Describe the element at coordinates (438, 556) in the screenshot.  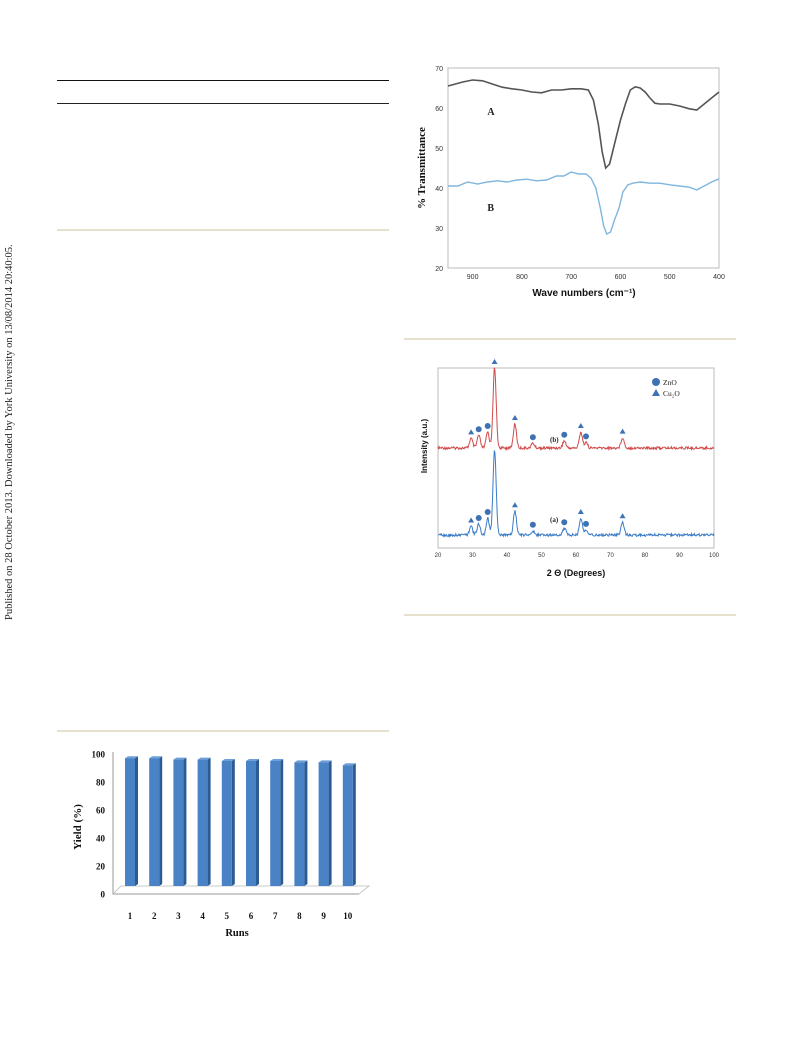
I see `xrd-x-tick-label: 20` at that location.